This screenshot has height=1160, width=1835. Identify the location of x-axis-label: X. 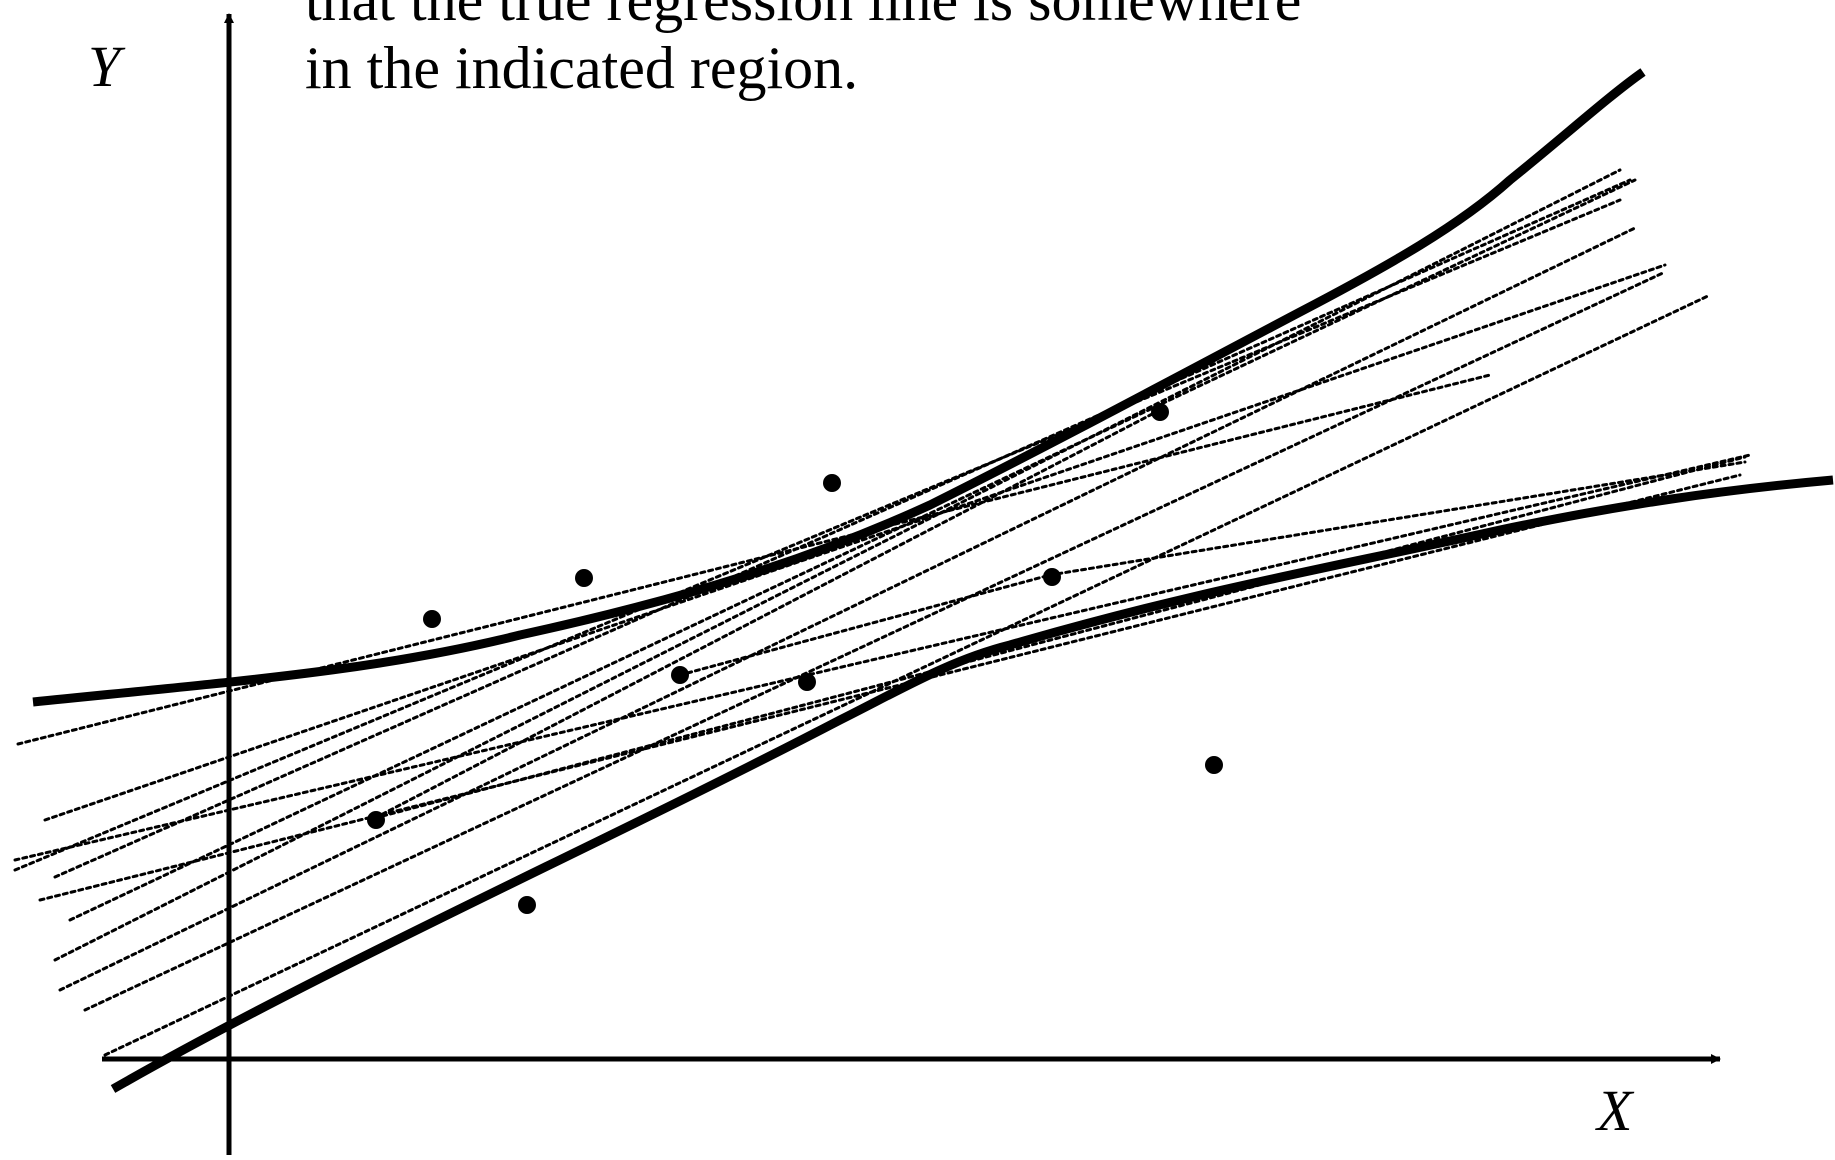
(1615, 1110).